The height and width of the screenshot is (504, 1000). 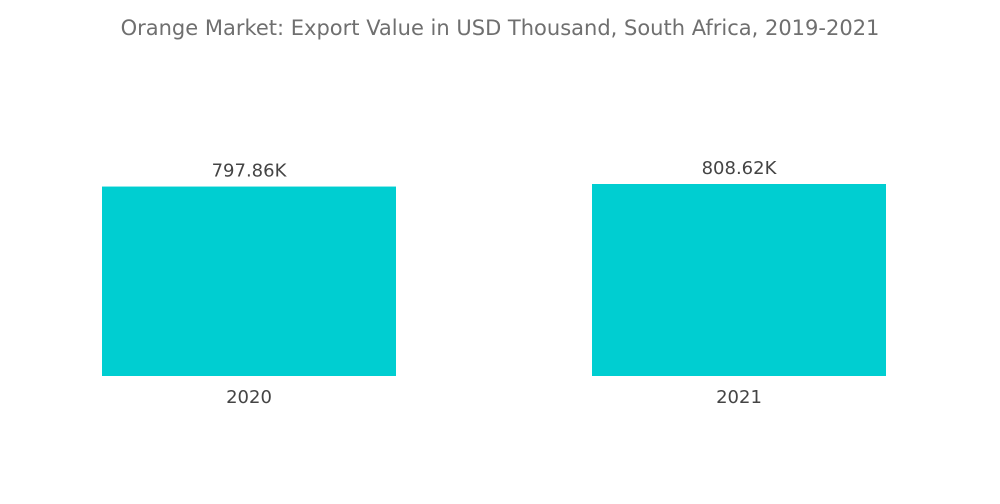 I want to click on x-tick-label-2020: 2020, so click(x=249, y=397).